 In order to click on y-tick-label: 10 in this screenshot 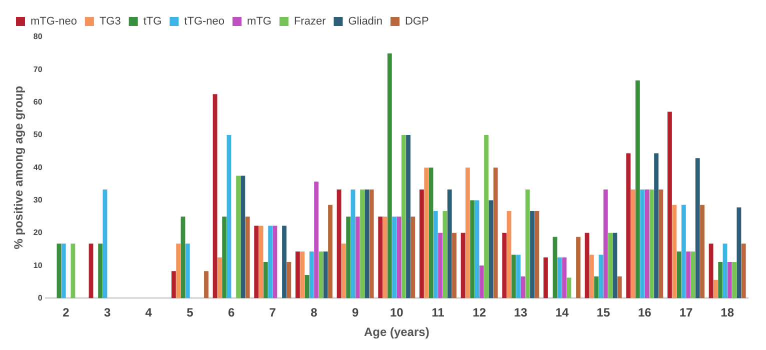, I will do `click(38, 265)`.